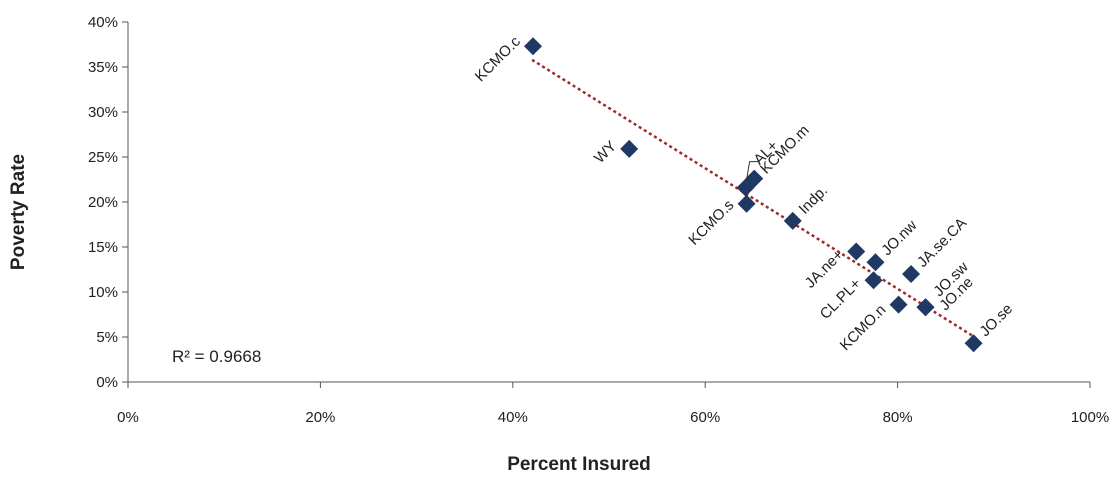  What do you see at coordinates (1090, 417) in the screenshot?
I see `x-tick-label: 100%` at bounding box center [1090, 417].